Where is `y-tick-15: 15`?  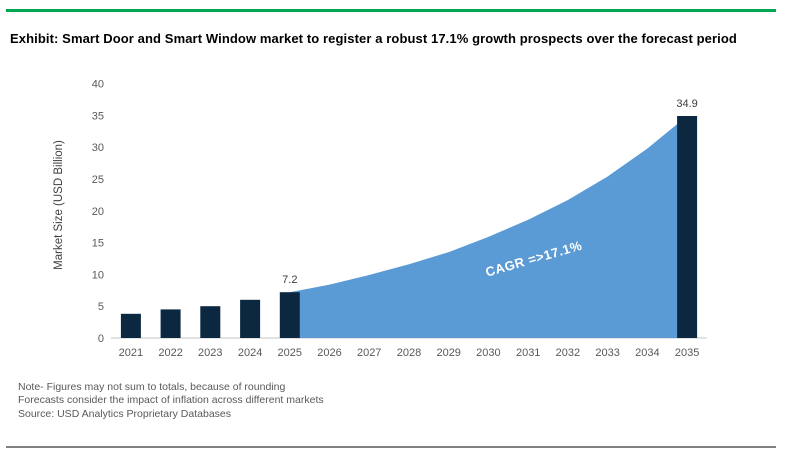
y-tick-15: 15 is located at coordinates (98, 244).